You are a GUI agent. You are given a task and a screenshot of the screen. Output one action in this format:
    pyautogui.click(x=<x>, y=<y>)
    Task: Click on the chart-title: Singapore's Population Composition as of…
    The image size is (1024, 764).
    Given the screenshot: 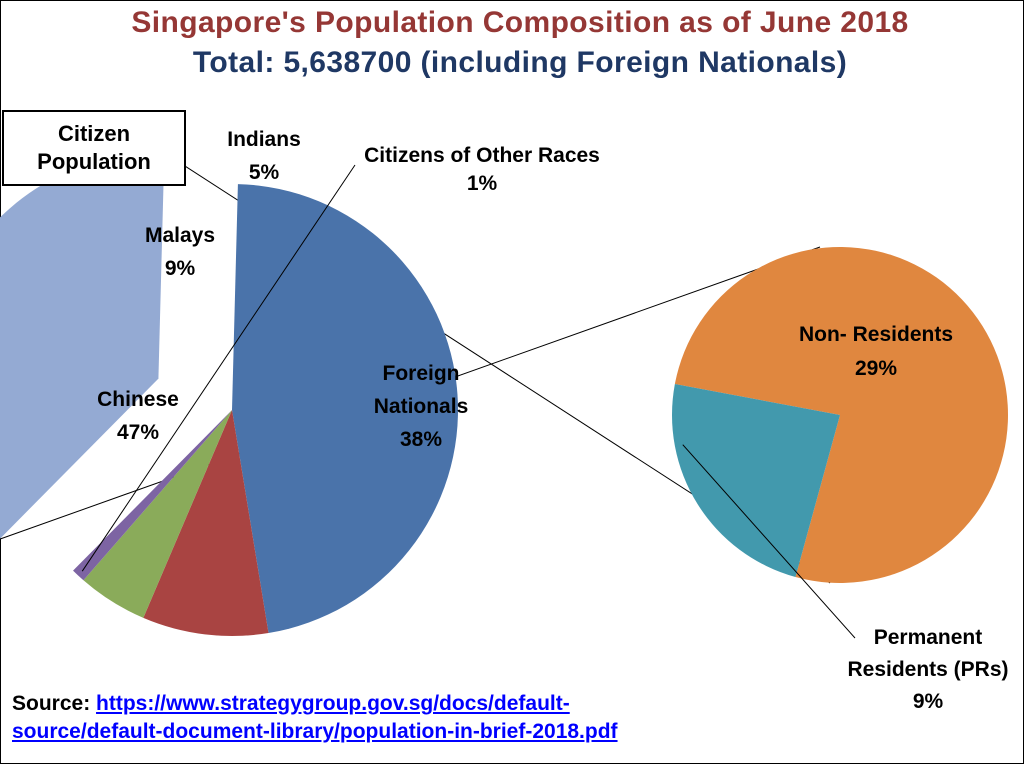 What is the action you would take?
    pyautogui.click(x=520, y=22)
    